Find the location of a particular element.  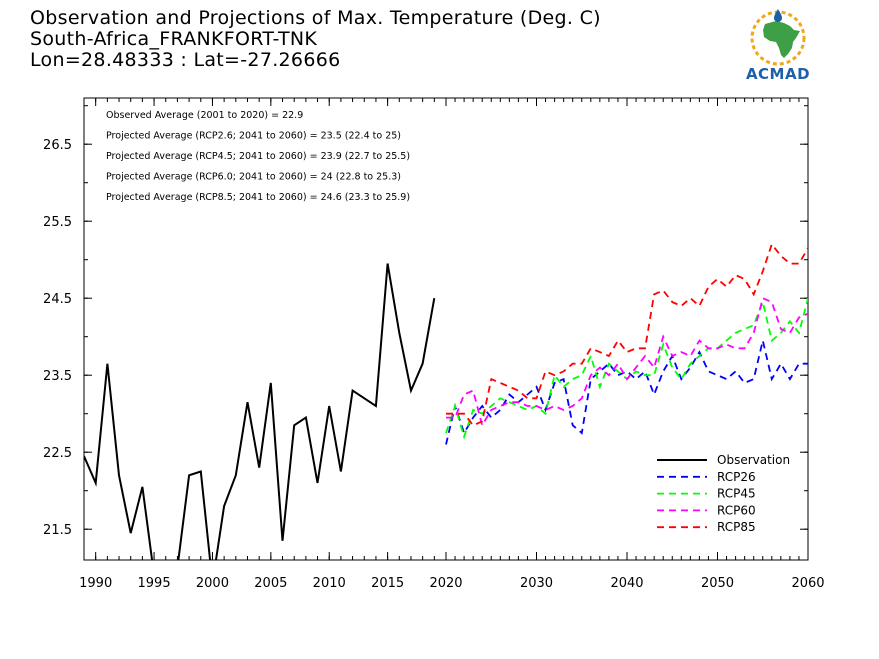

series-line-rcp85 is located at coordinates (627, 334).